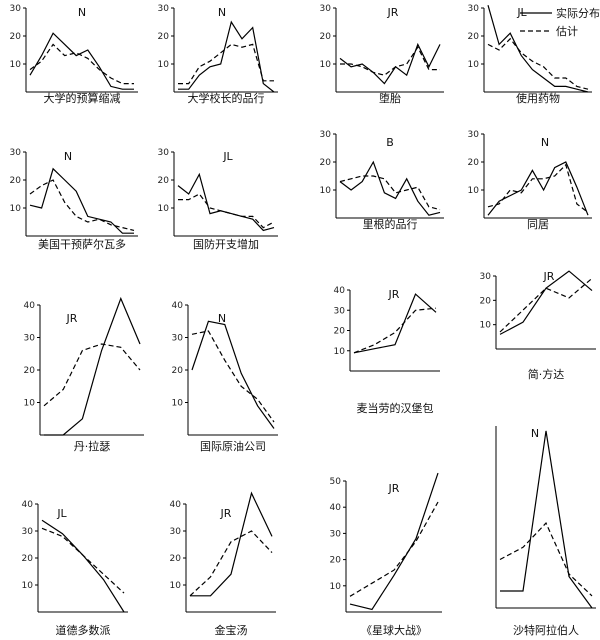 The width and height of the screenshot is (600, 640). I want to click on chart-panel: 10 20 30 40 JR 麦当劳的汉堡包, so click(387, 350).